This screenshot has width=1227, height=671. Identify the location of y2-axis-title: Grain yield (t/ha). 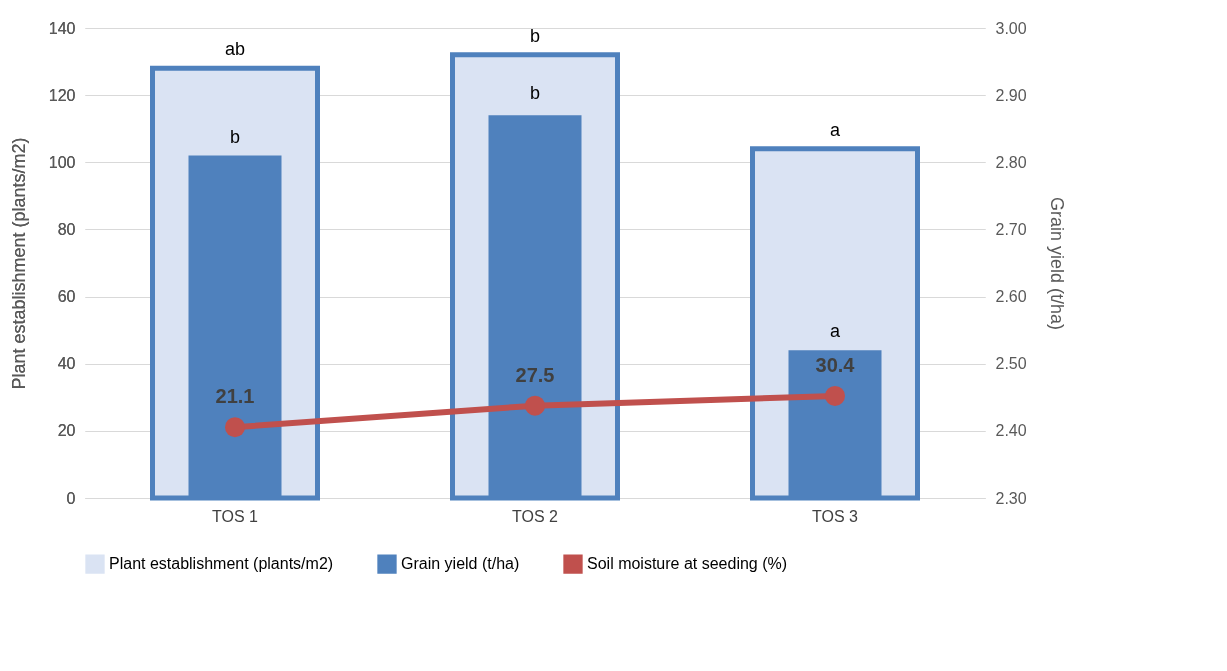
(1056, 263).